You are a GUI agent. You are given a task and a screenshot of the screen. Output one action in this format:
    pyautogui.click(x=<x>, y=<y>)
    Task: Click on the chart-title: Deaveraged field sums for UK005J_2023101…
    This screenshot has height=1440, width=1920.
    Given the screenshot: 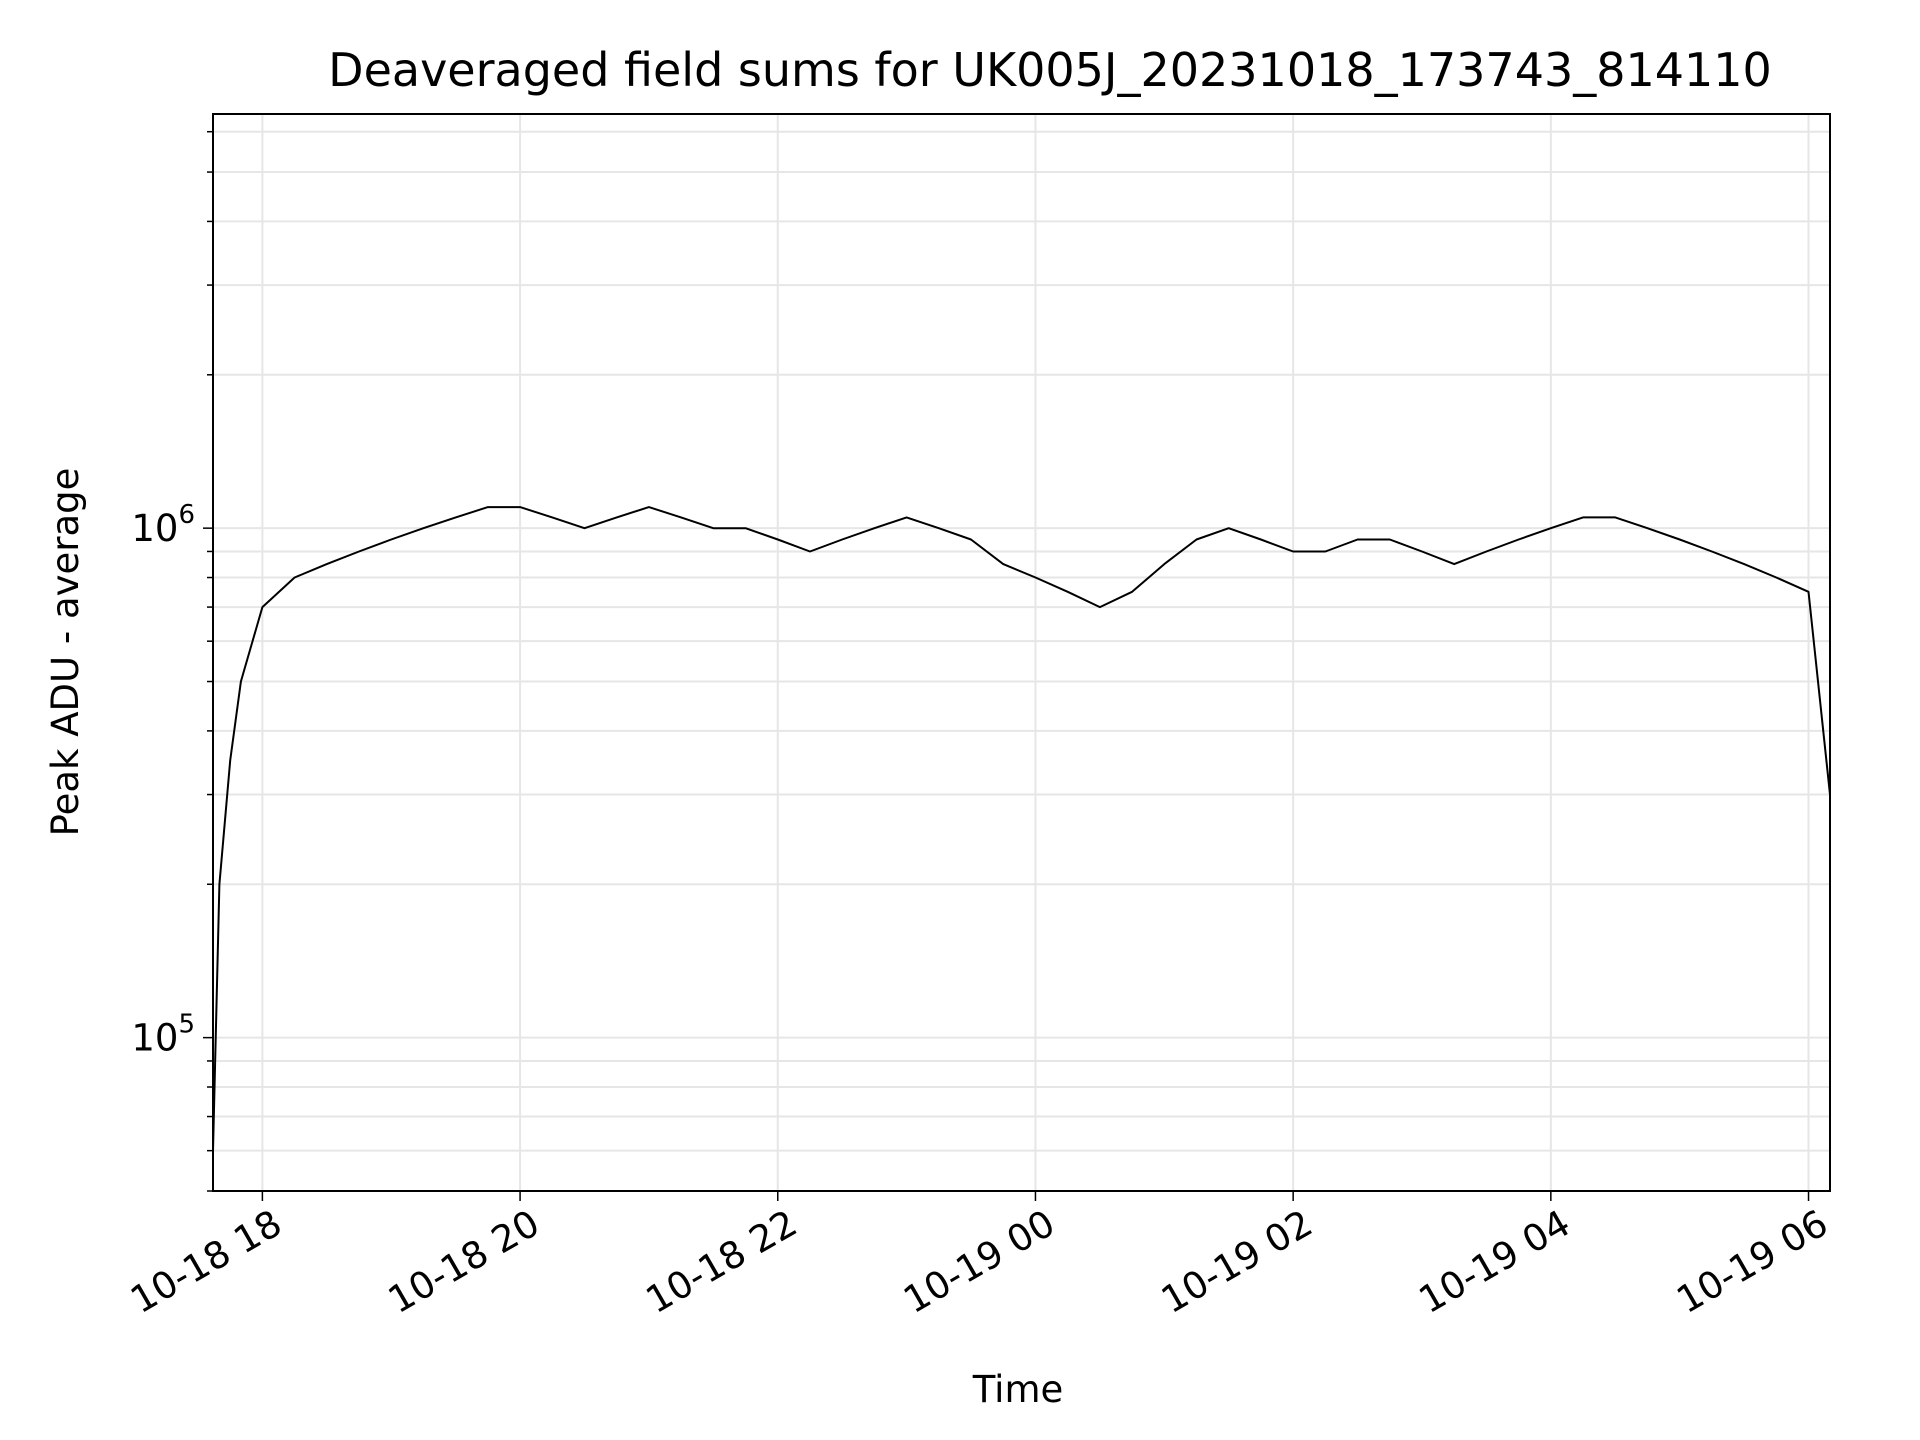 What is the action you would take?
    pyautogui.click(x=1050, y=70)
    